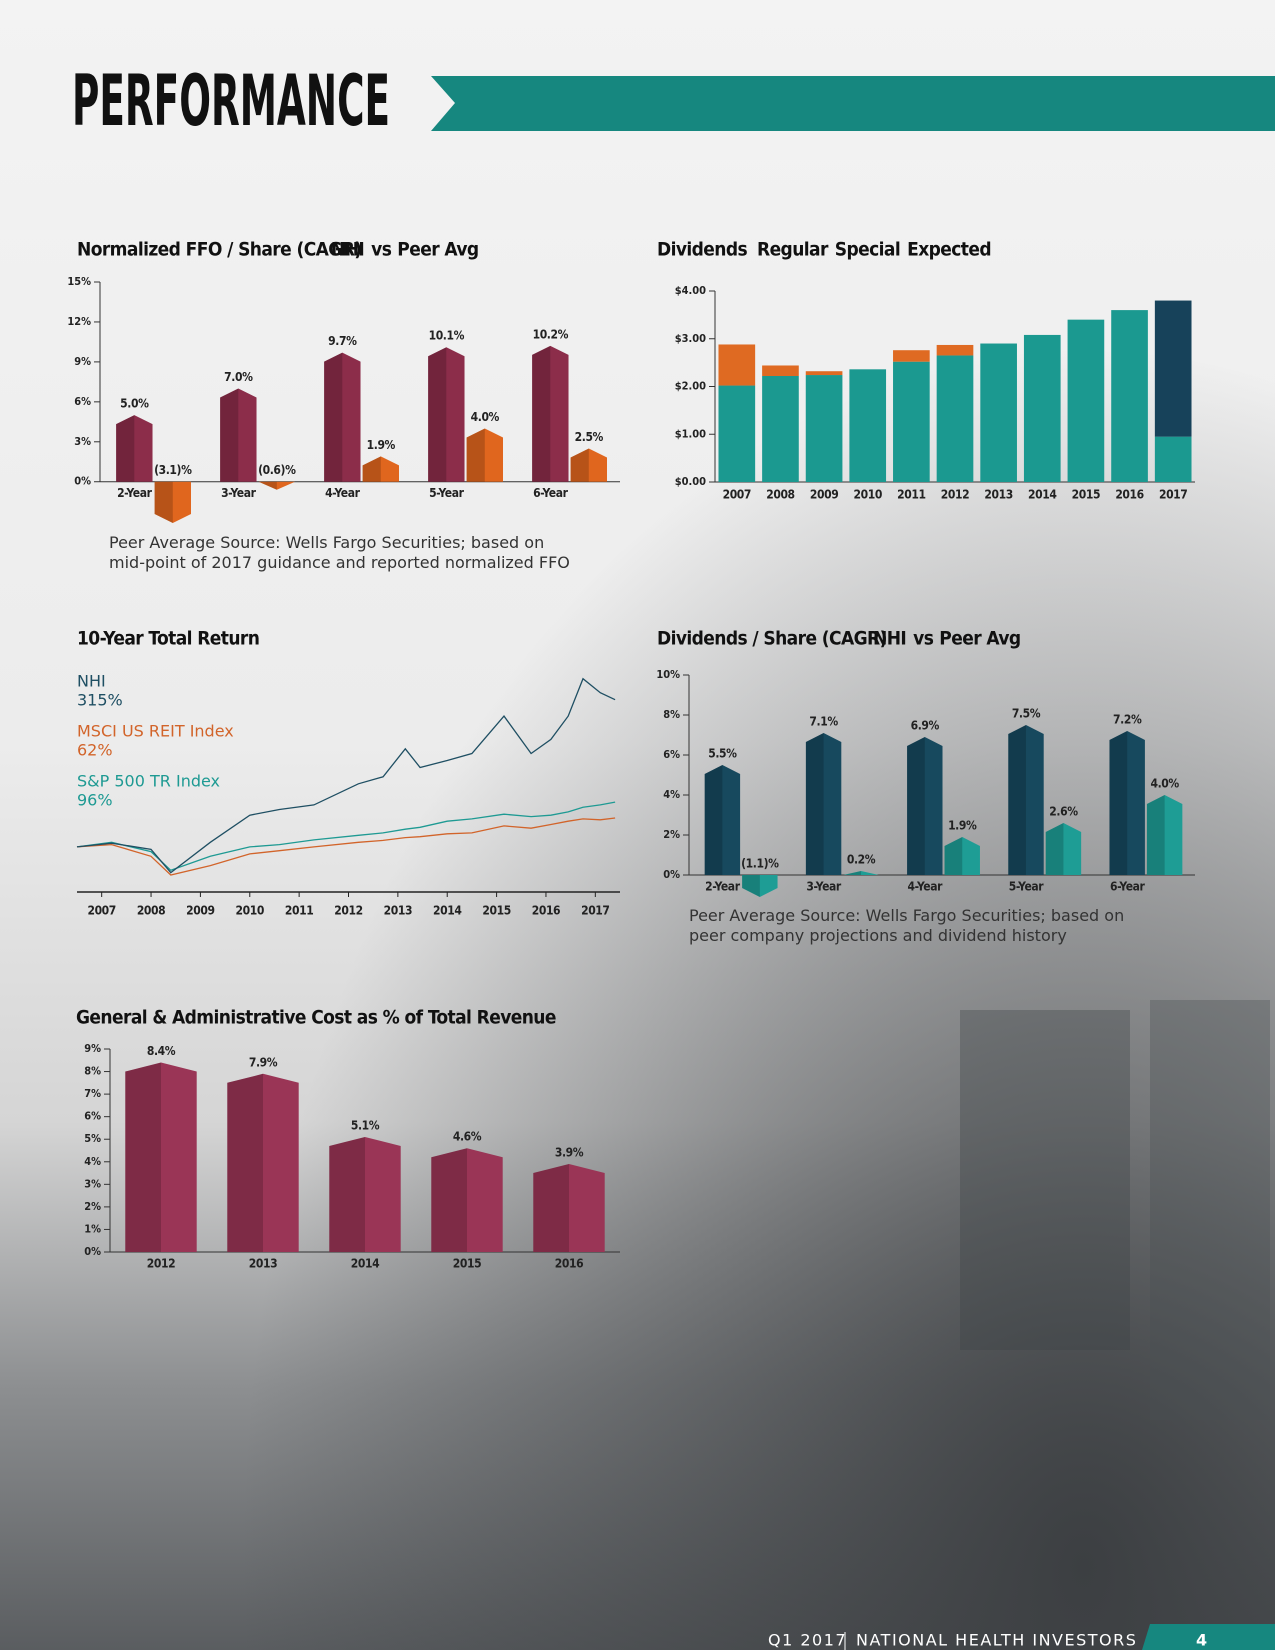 The image size is (1275, 1650). What do you see at coordinates (82, 401) in the screenshot?
I see `y-tick-label: 6%` at bounding box center [82, 401].